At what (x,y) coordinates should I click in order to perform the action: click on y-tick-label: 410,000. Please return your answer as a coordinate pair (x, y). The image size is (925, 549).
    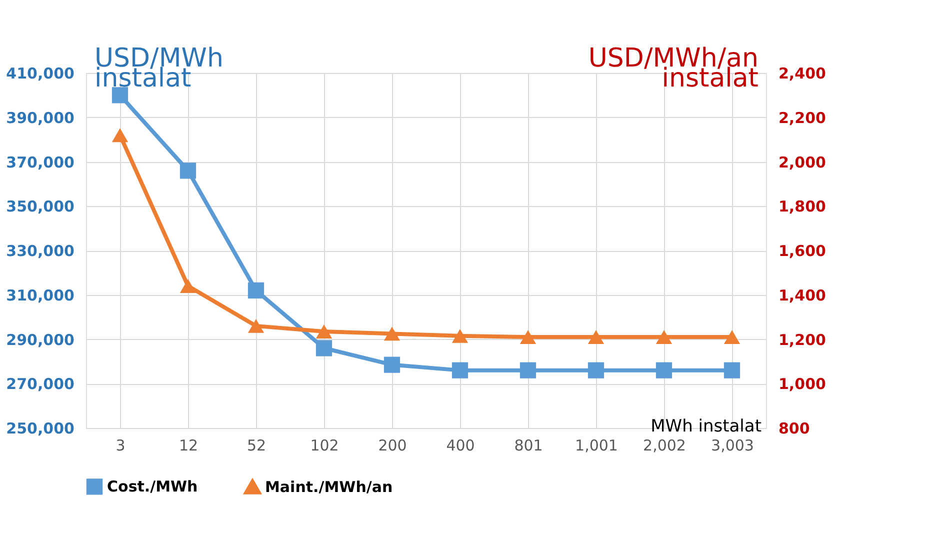
    Looking at the image, I should click on (40, 73).